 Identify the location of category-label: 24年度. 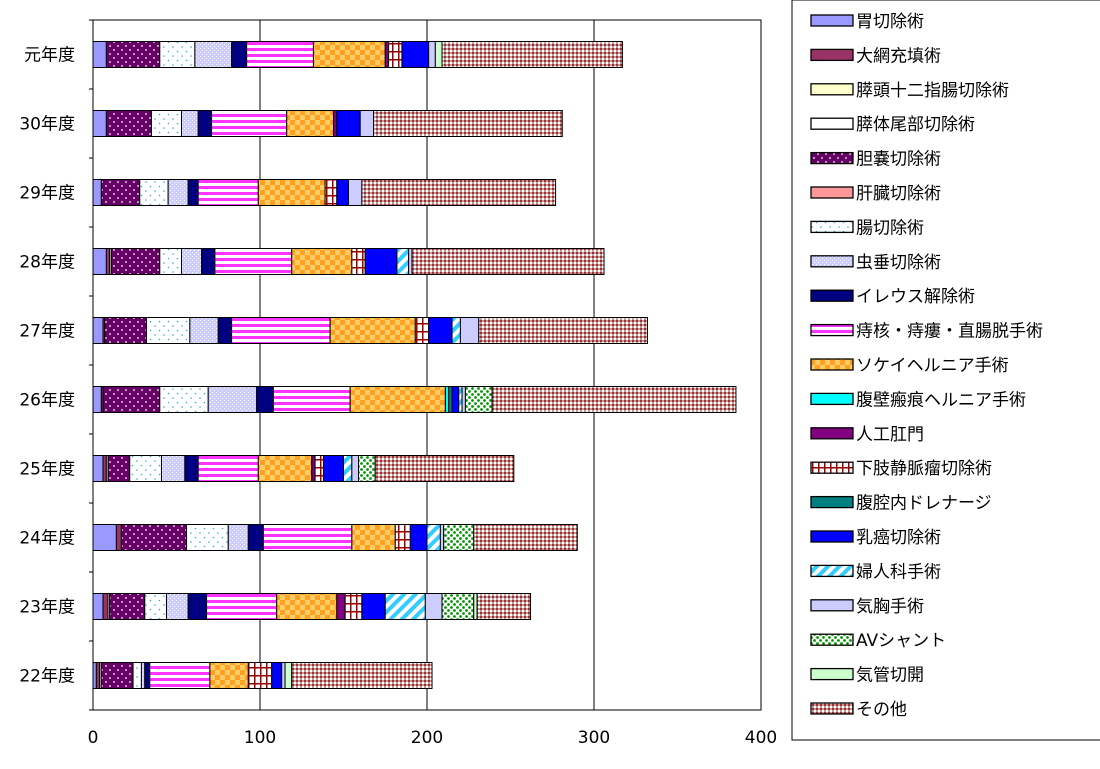
(47, 539).